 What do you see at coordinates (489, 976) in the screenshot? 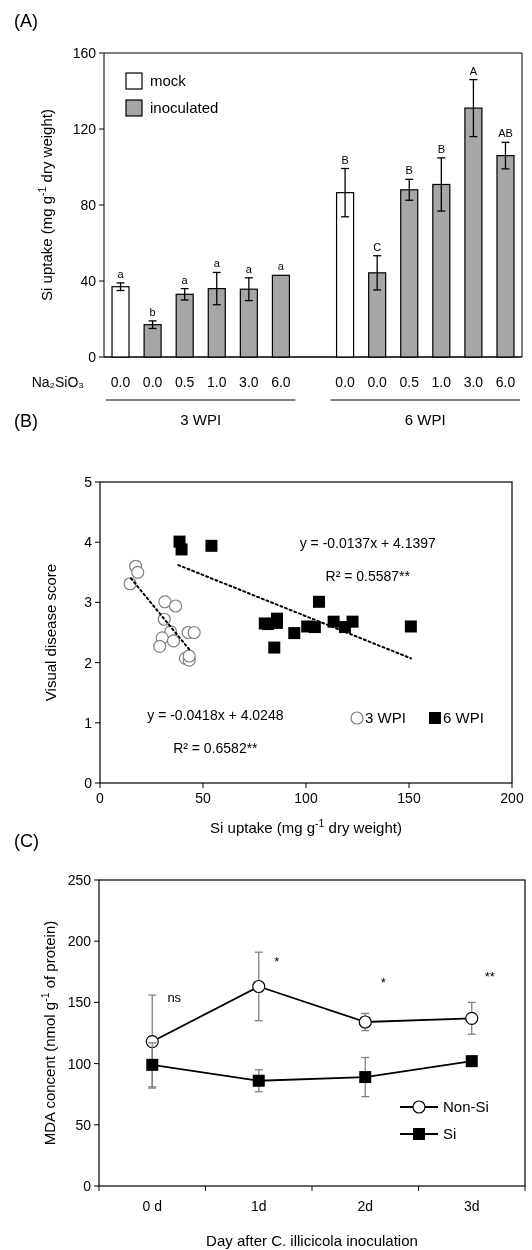
I see `annotation: **` at bounding box center [489, 976].